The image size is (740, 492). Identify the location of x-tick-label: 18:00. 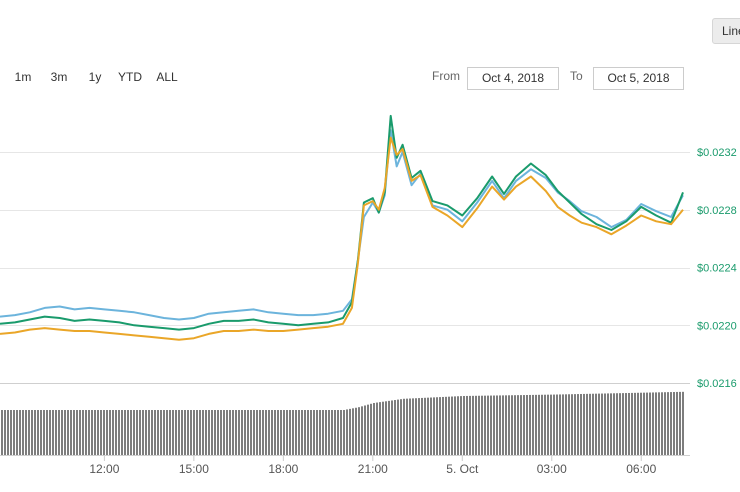
(283, 469).